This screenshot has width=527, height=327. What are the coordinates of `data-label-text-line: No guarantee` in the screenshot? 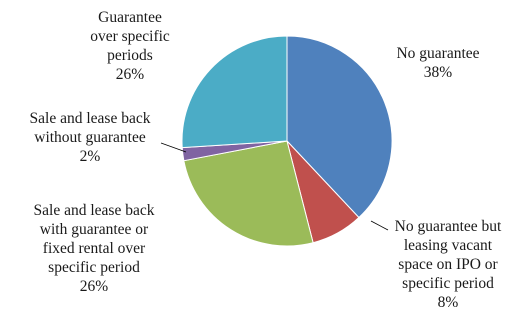 It's located at (437, 53).